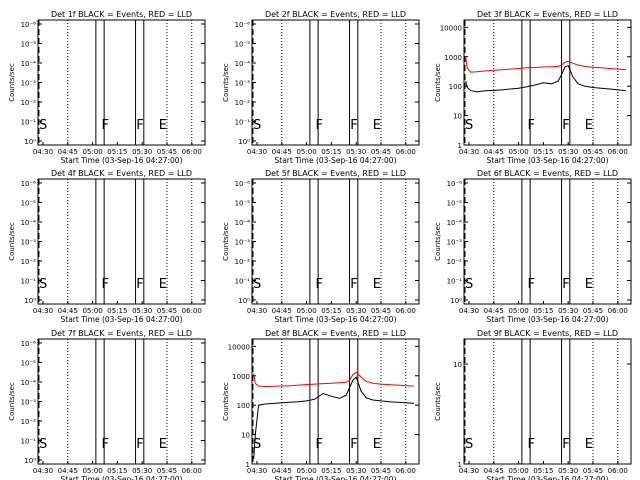 This screenshot has height=480, width=640. What do you see at coordinates (451, 28) in the screenshot?
I see `y-tick-label: 10000` at bounding box center [451, 28].